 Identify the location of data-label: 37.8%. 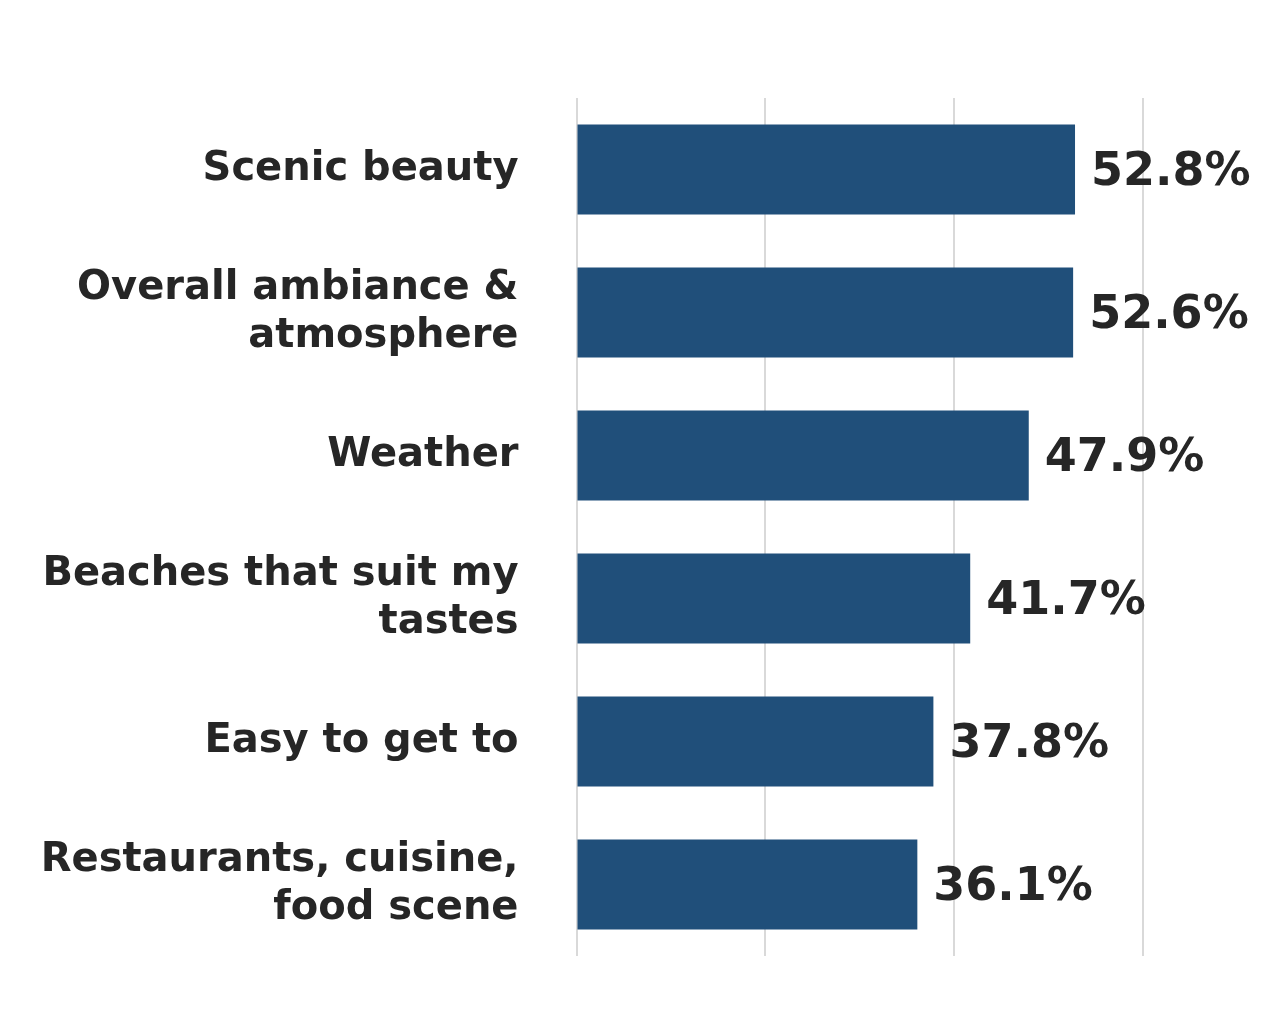
(1029, 741).